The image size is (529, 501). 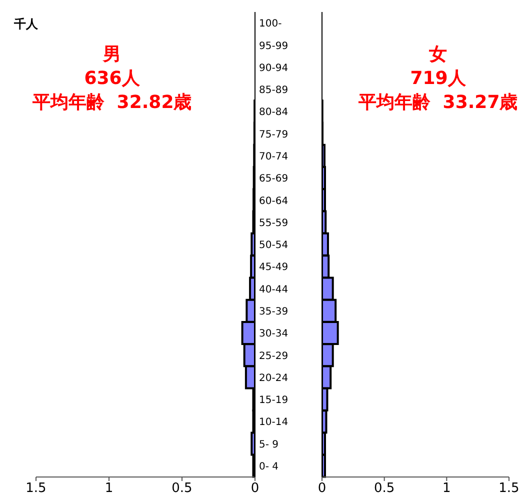 I want to click on y-tick-label: 35-39, so click(x=273, y=312).